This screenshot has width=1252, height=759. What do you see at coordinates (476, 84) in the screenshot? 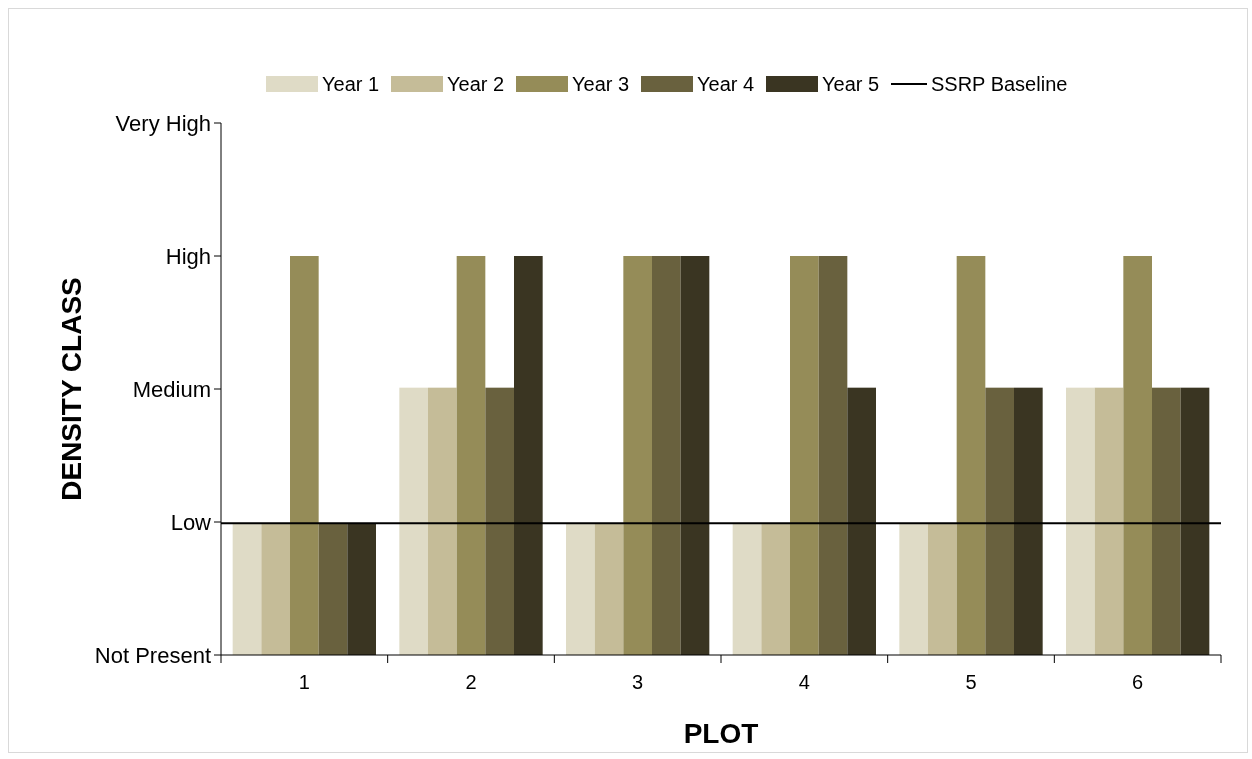
I see `legend-label: Year 2` at bounding box center [476, 84].